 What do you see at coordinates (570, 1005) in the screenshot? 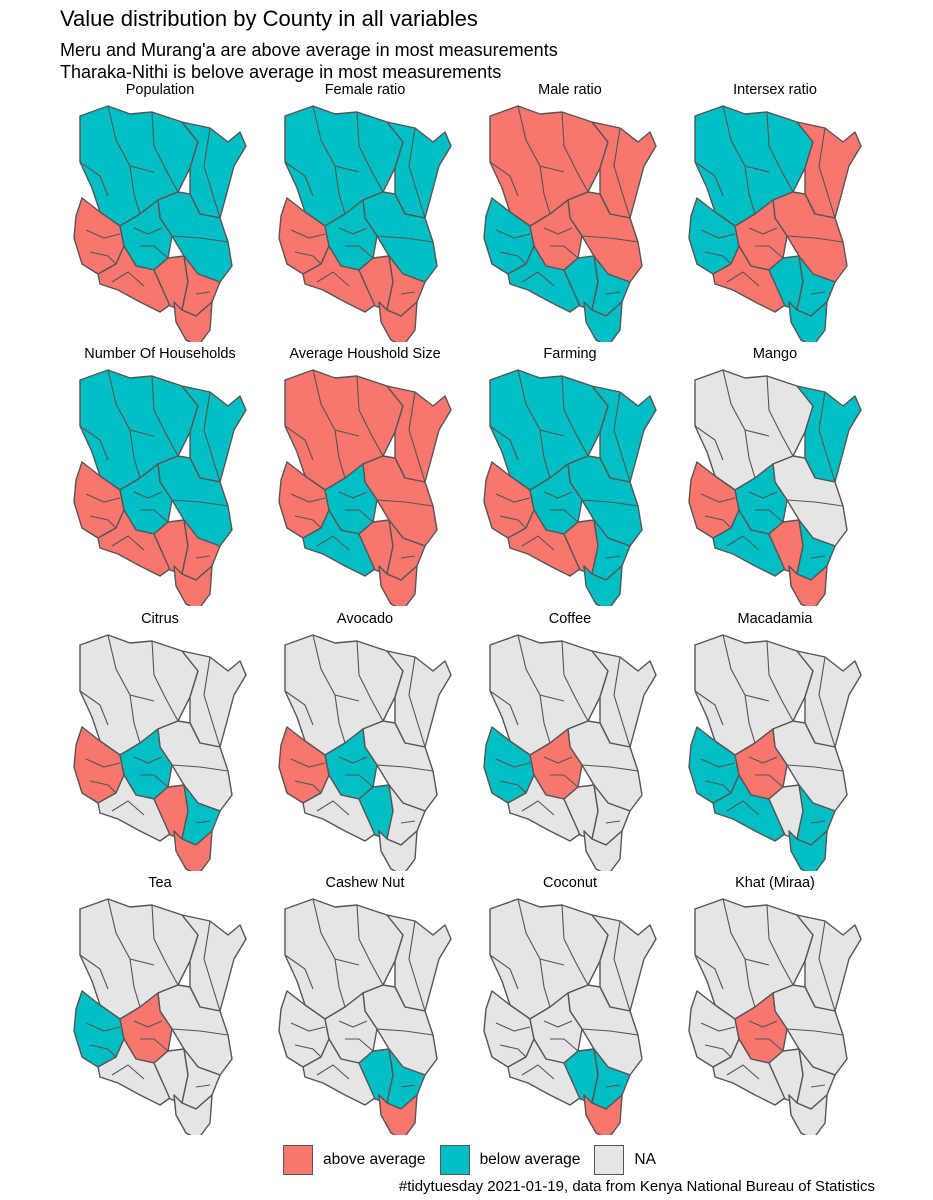
I see `map-panel: Coconut` at bounding box center [570, 1005].